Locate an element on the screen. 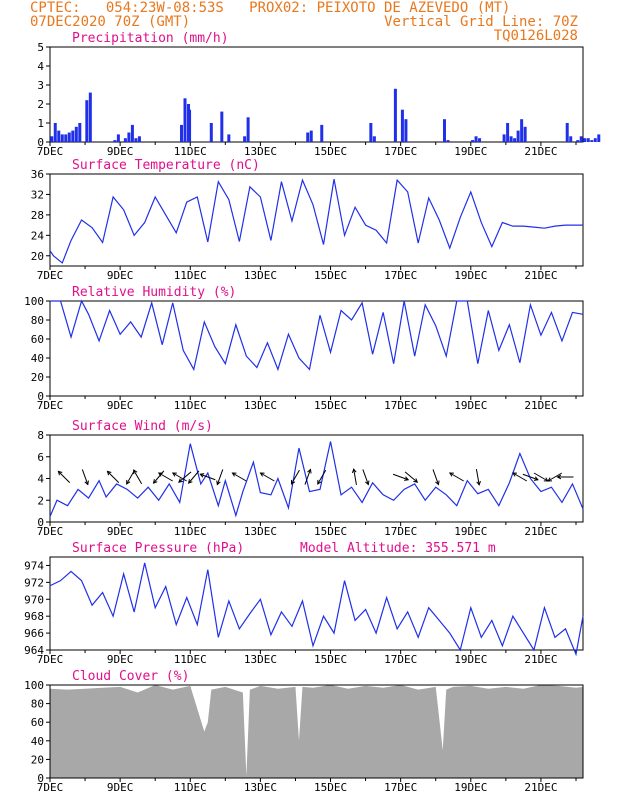  y-tick-label: 974 is located at coordinates (34, 565).